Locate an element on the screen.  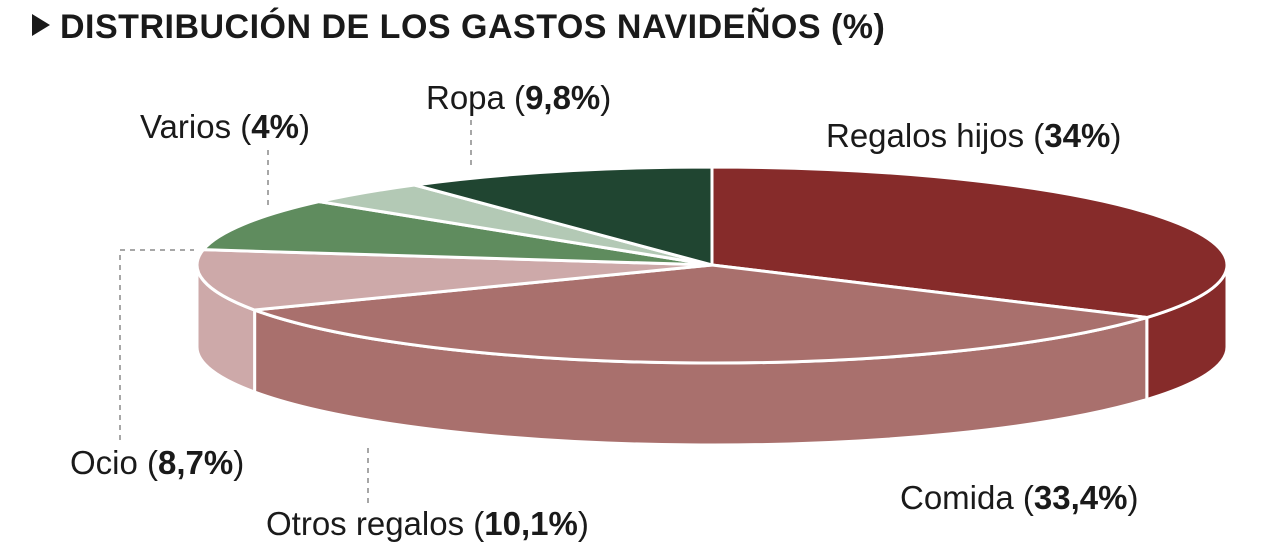
label-otros-regalos-name: Otros regalos is located at coordinates (365, 523).